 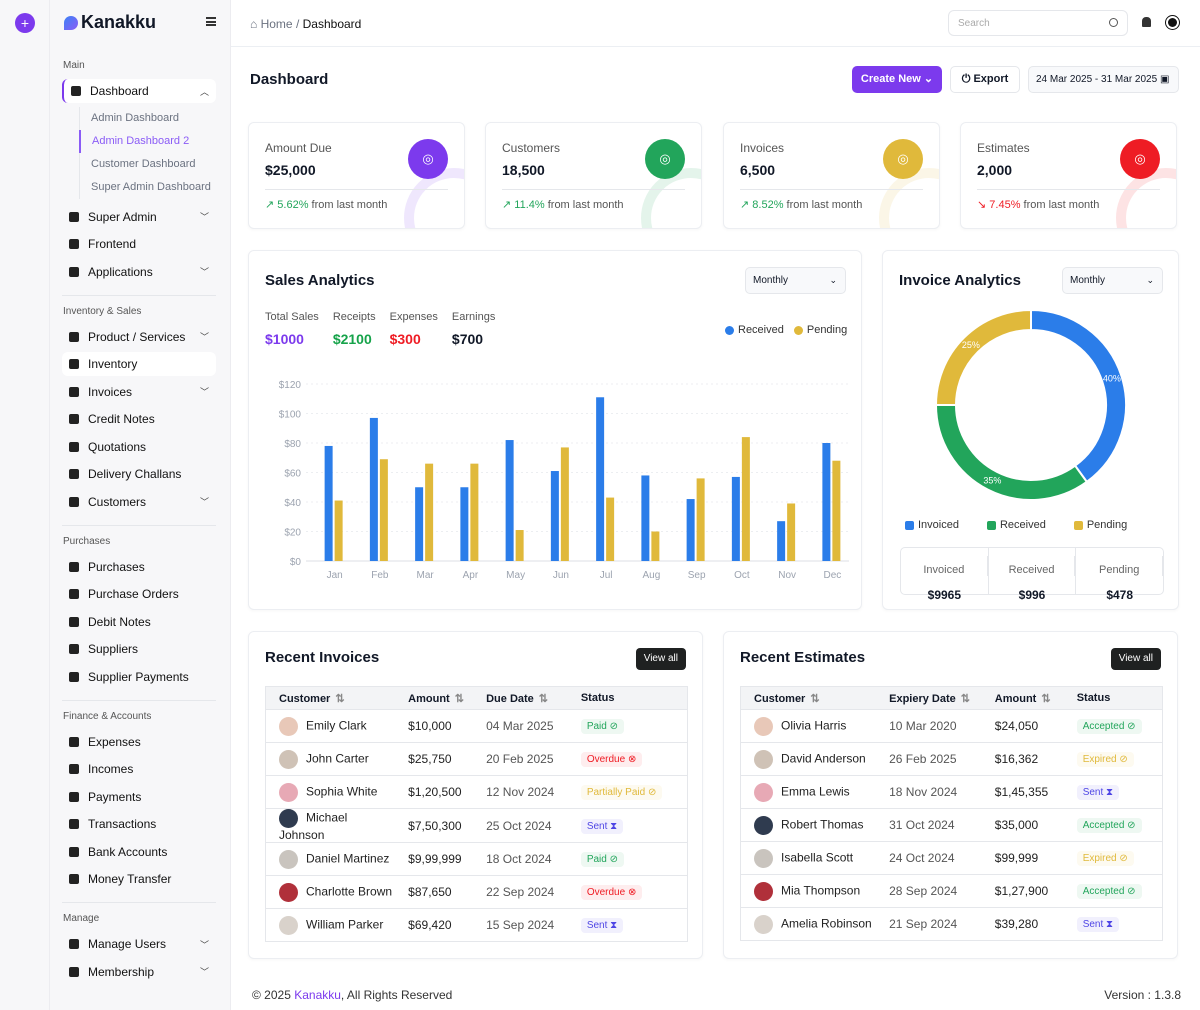 What do you see at coordinates (1038, 23) in the screenshot?
I see `search-input: Search` at bounding box center [1038, 23].